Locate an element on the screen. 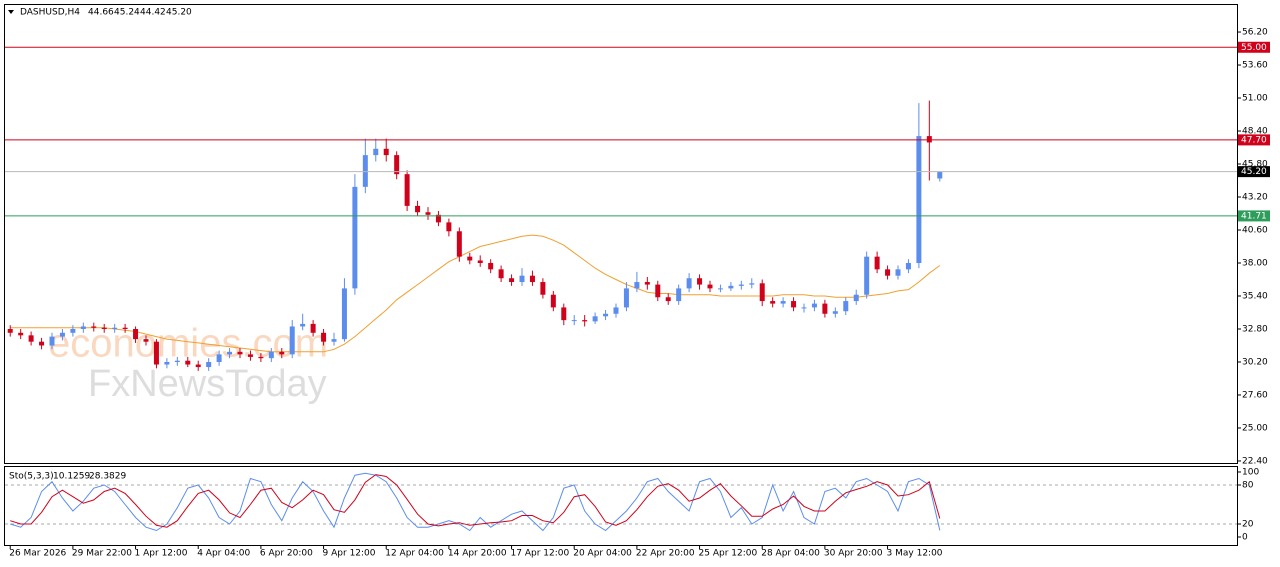 This screenshot has width=1280, height=567. y-tick-label: 22.40 is located at coordinates (1255, 461).